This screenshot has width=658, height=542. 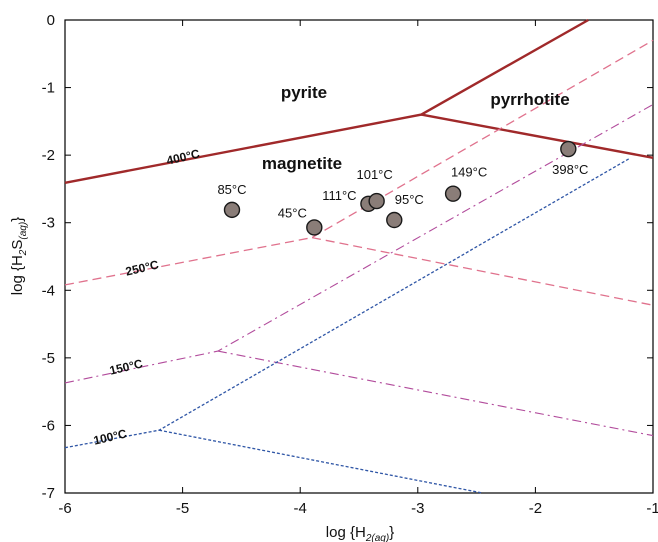 What do you see at coordinates (300, 508) in the screenshot?
I see `x-tick-label: -4` at bounding box center [300, 508].